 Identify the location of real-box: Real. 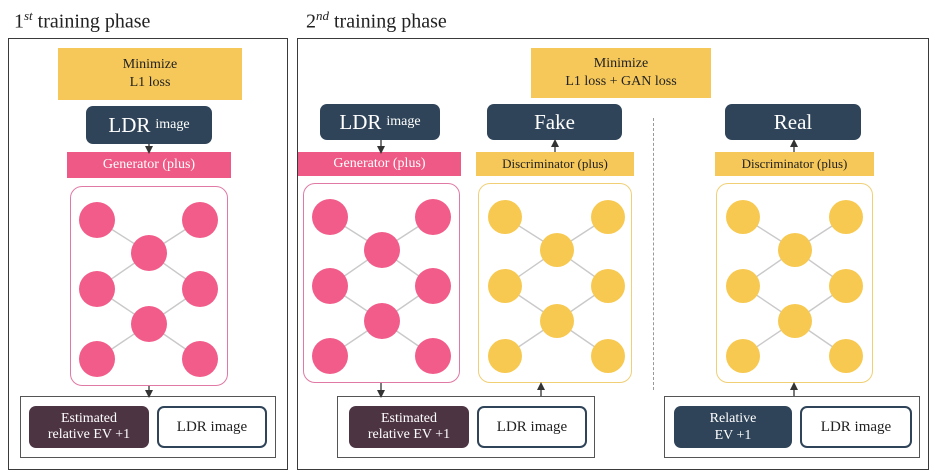
(793, 122).